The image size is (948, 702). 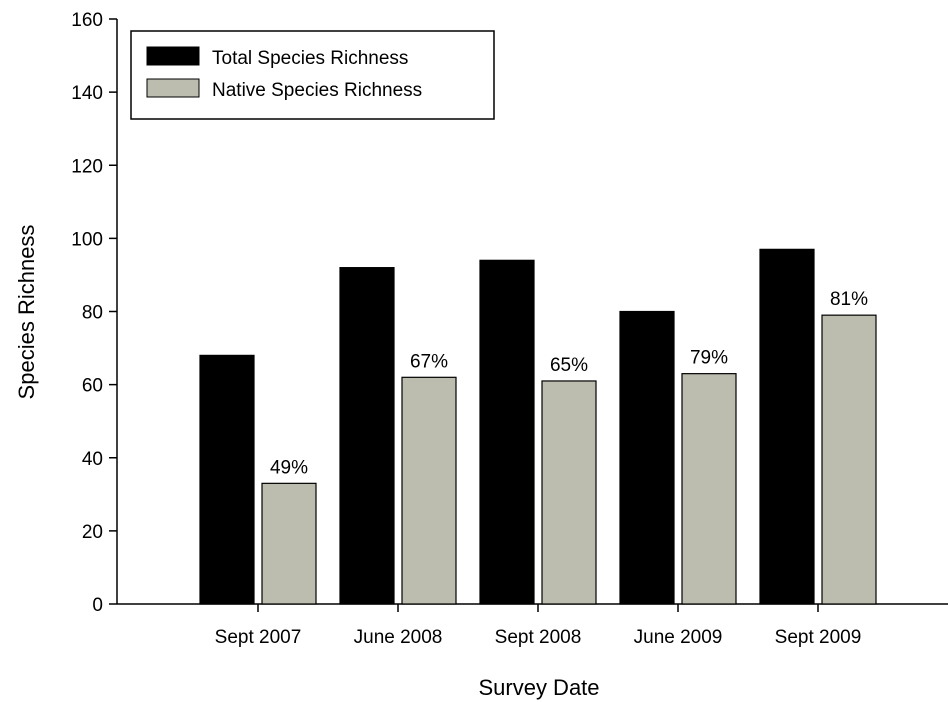 What do you see at coordinates (92, 386) in the screenshot?
I see `y-tick-label: 60` at bounding box center [92, 386].